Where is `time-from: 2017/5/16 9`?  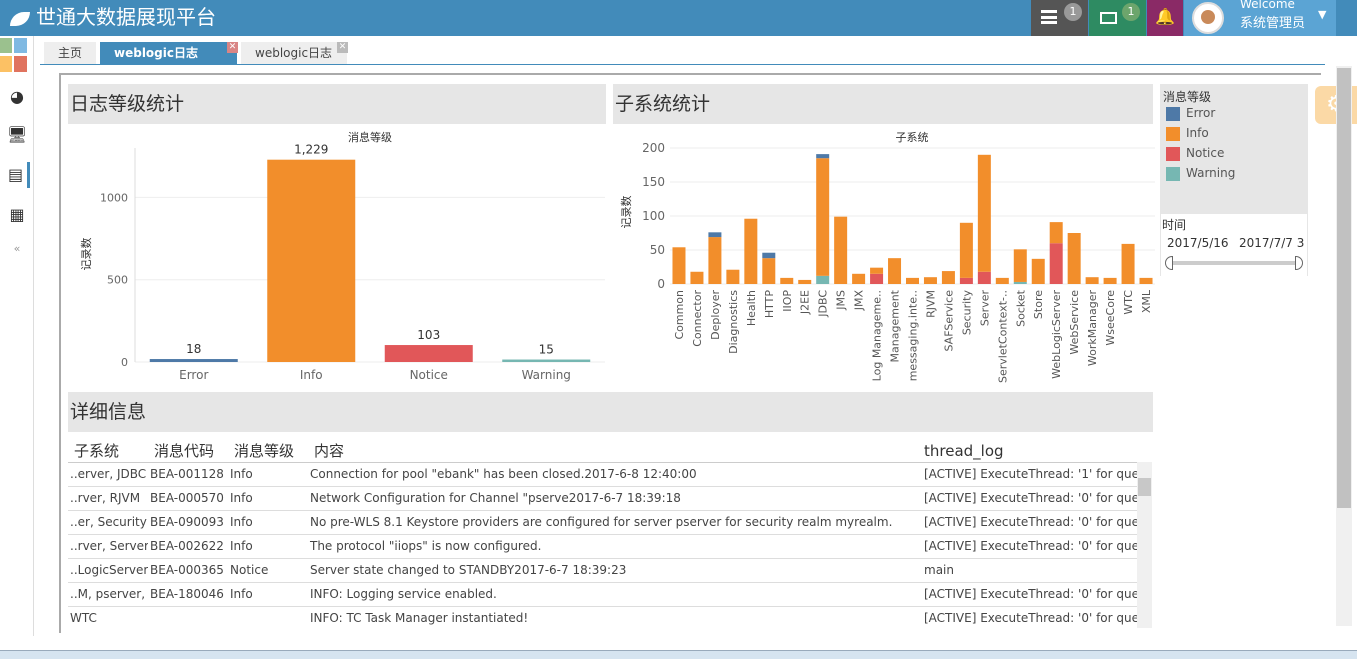
time-from: 2017/5/16 9 is located at coordinates (1200, 243).